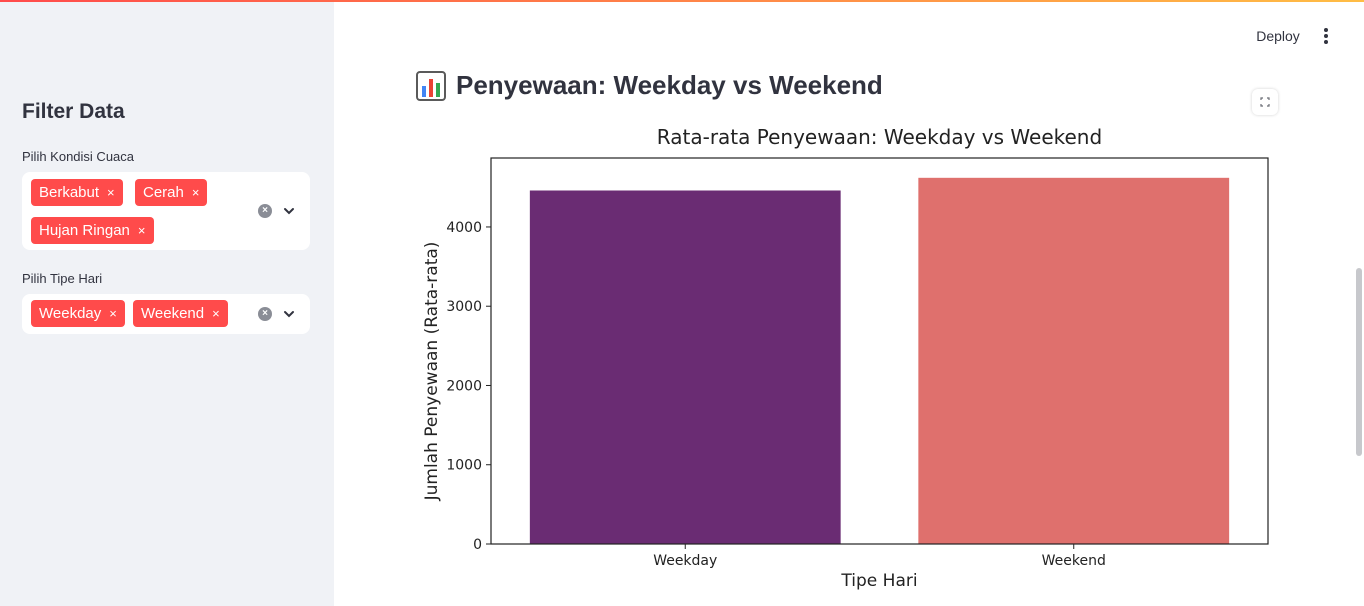 The height and width of the screenshot is (606, 1364). I want to click on chip-weekday: Weekday ×, so click(78, 313).